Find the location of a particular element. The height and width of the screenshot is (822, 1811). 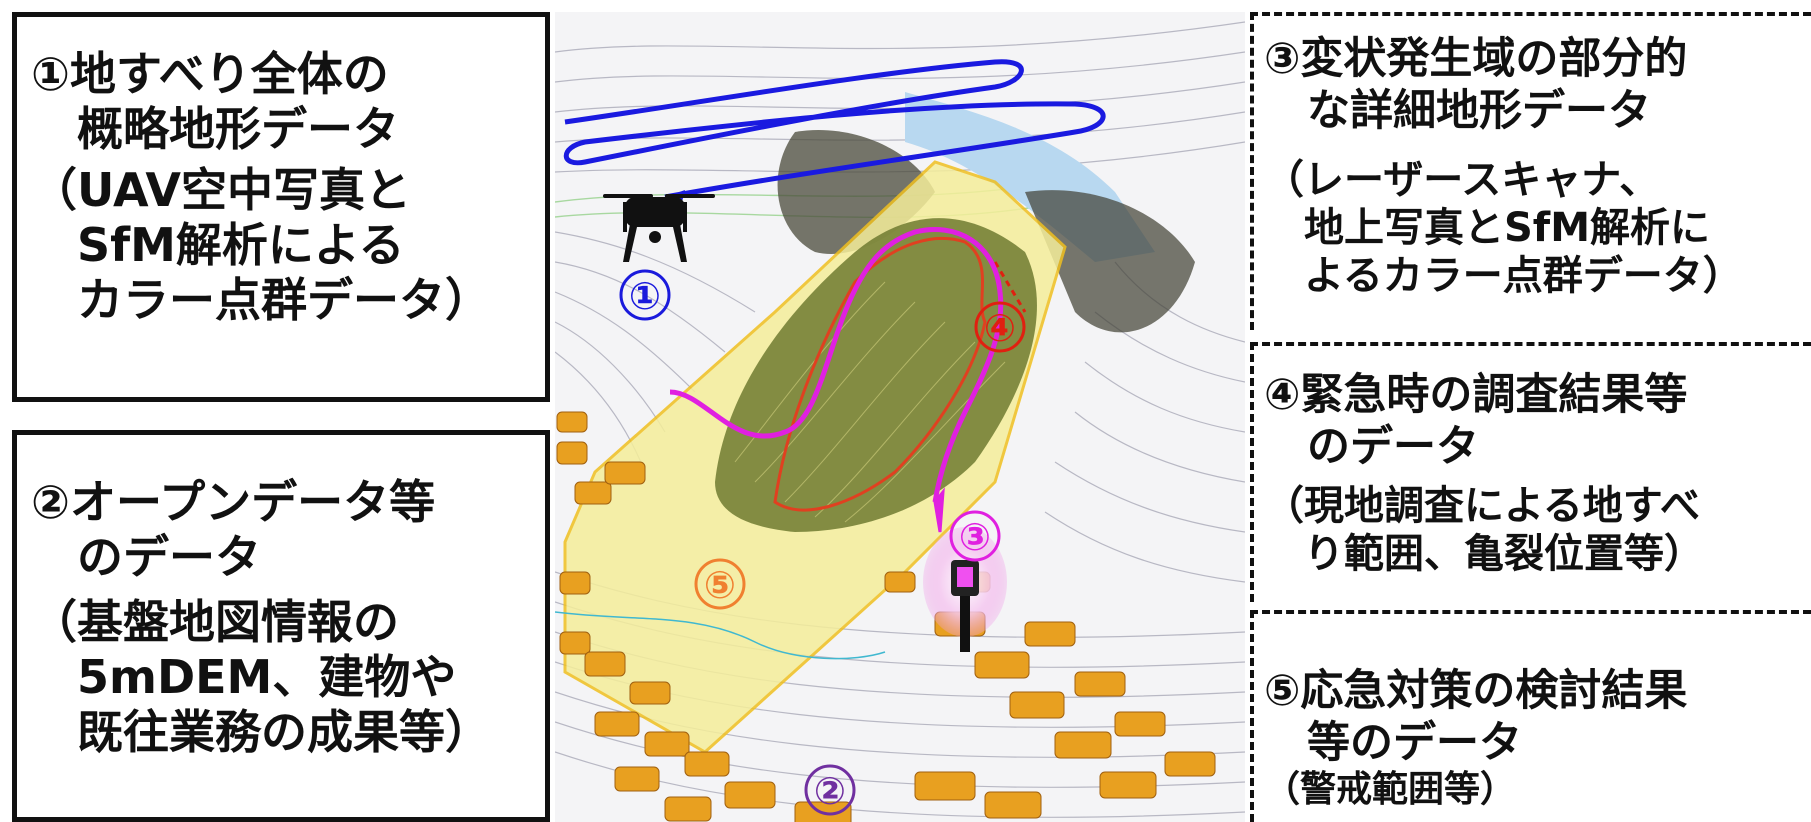

vegetation-contours is located at coordinates (870, 402).